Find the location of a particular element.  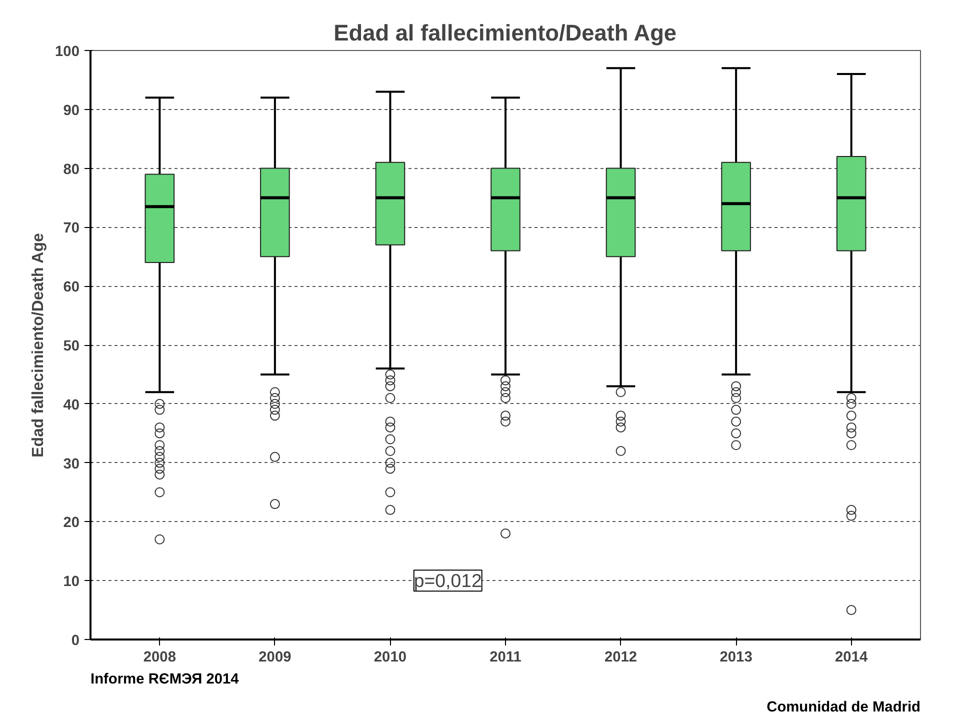

y-axis-title: Edad fallecimiento/Death Age is located at coordinates (39, 345).